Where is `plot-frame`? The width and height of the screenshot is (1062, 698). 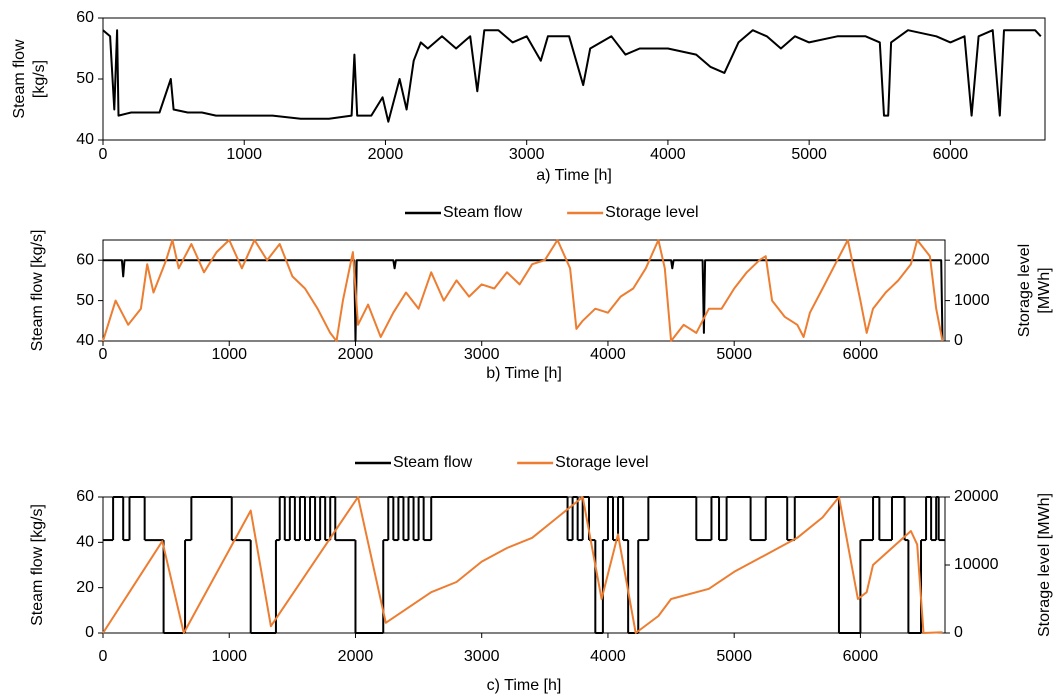
plot-frame is located at coordinates (524, 290).